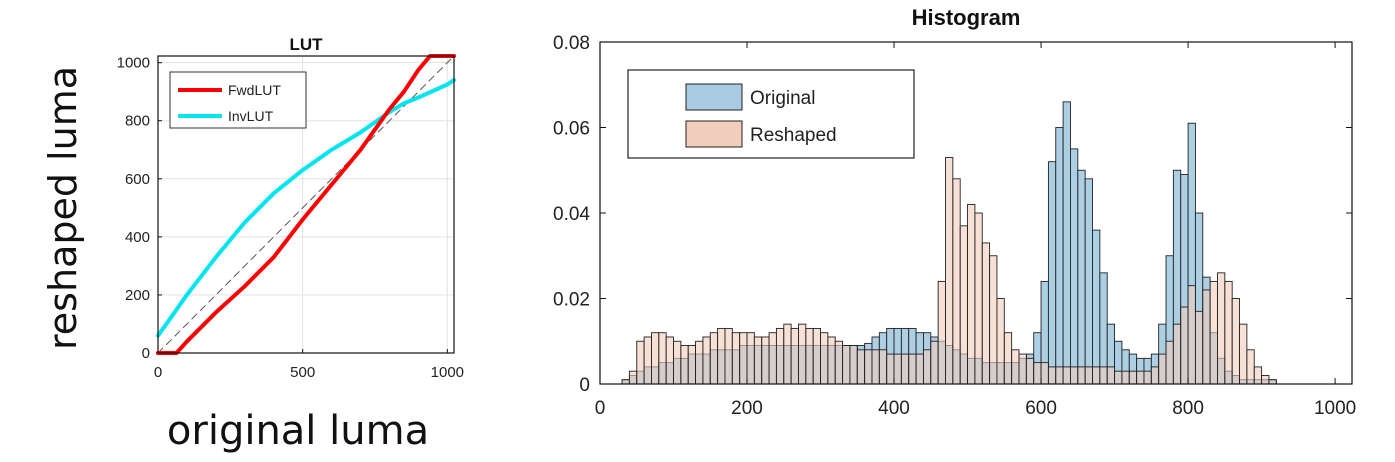 The height and width of the screenshot is (462, 1395). Describe the element at coordinates (146, 353) in the screenshot. I see `lut-ytick-label: 0` at that location.